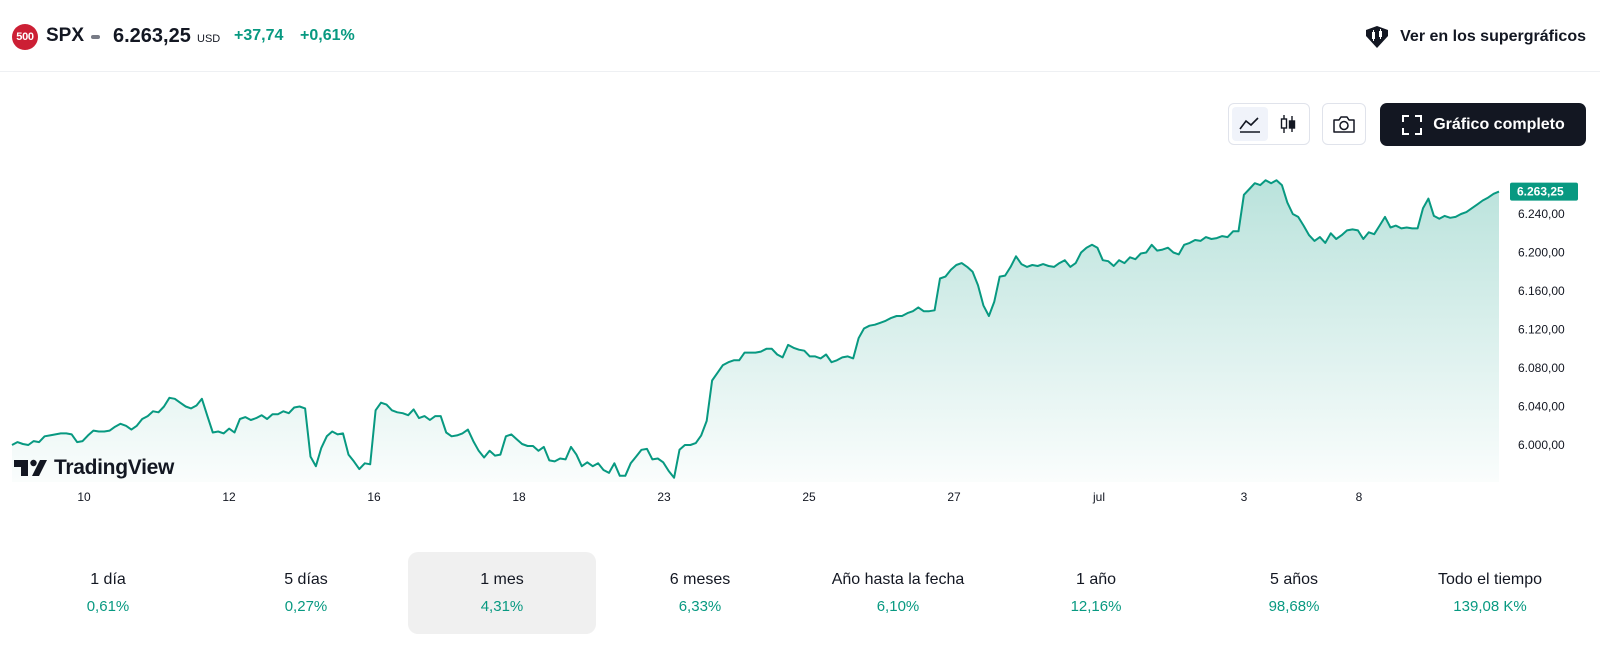 This screenshot has width=1600, height=657. I want to click on price-change: +37,74, so click(259, 35).